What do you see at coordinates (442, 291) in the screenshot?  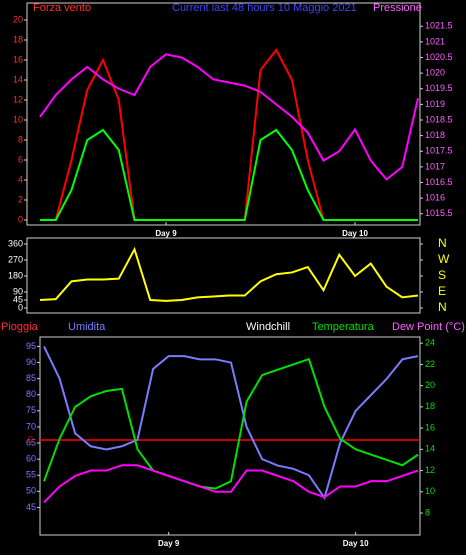 I see `y2-tick-label: E` at bounding box center [442, 291].